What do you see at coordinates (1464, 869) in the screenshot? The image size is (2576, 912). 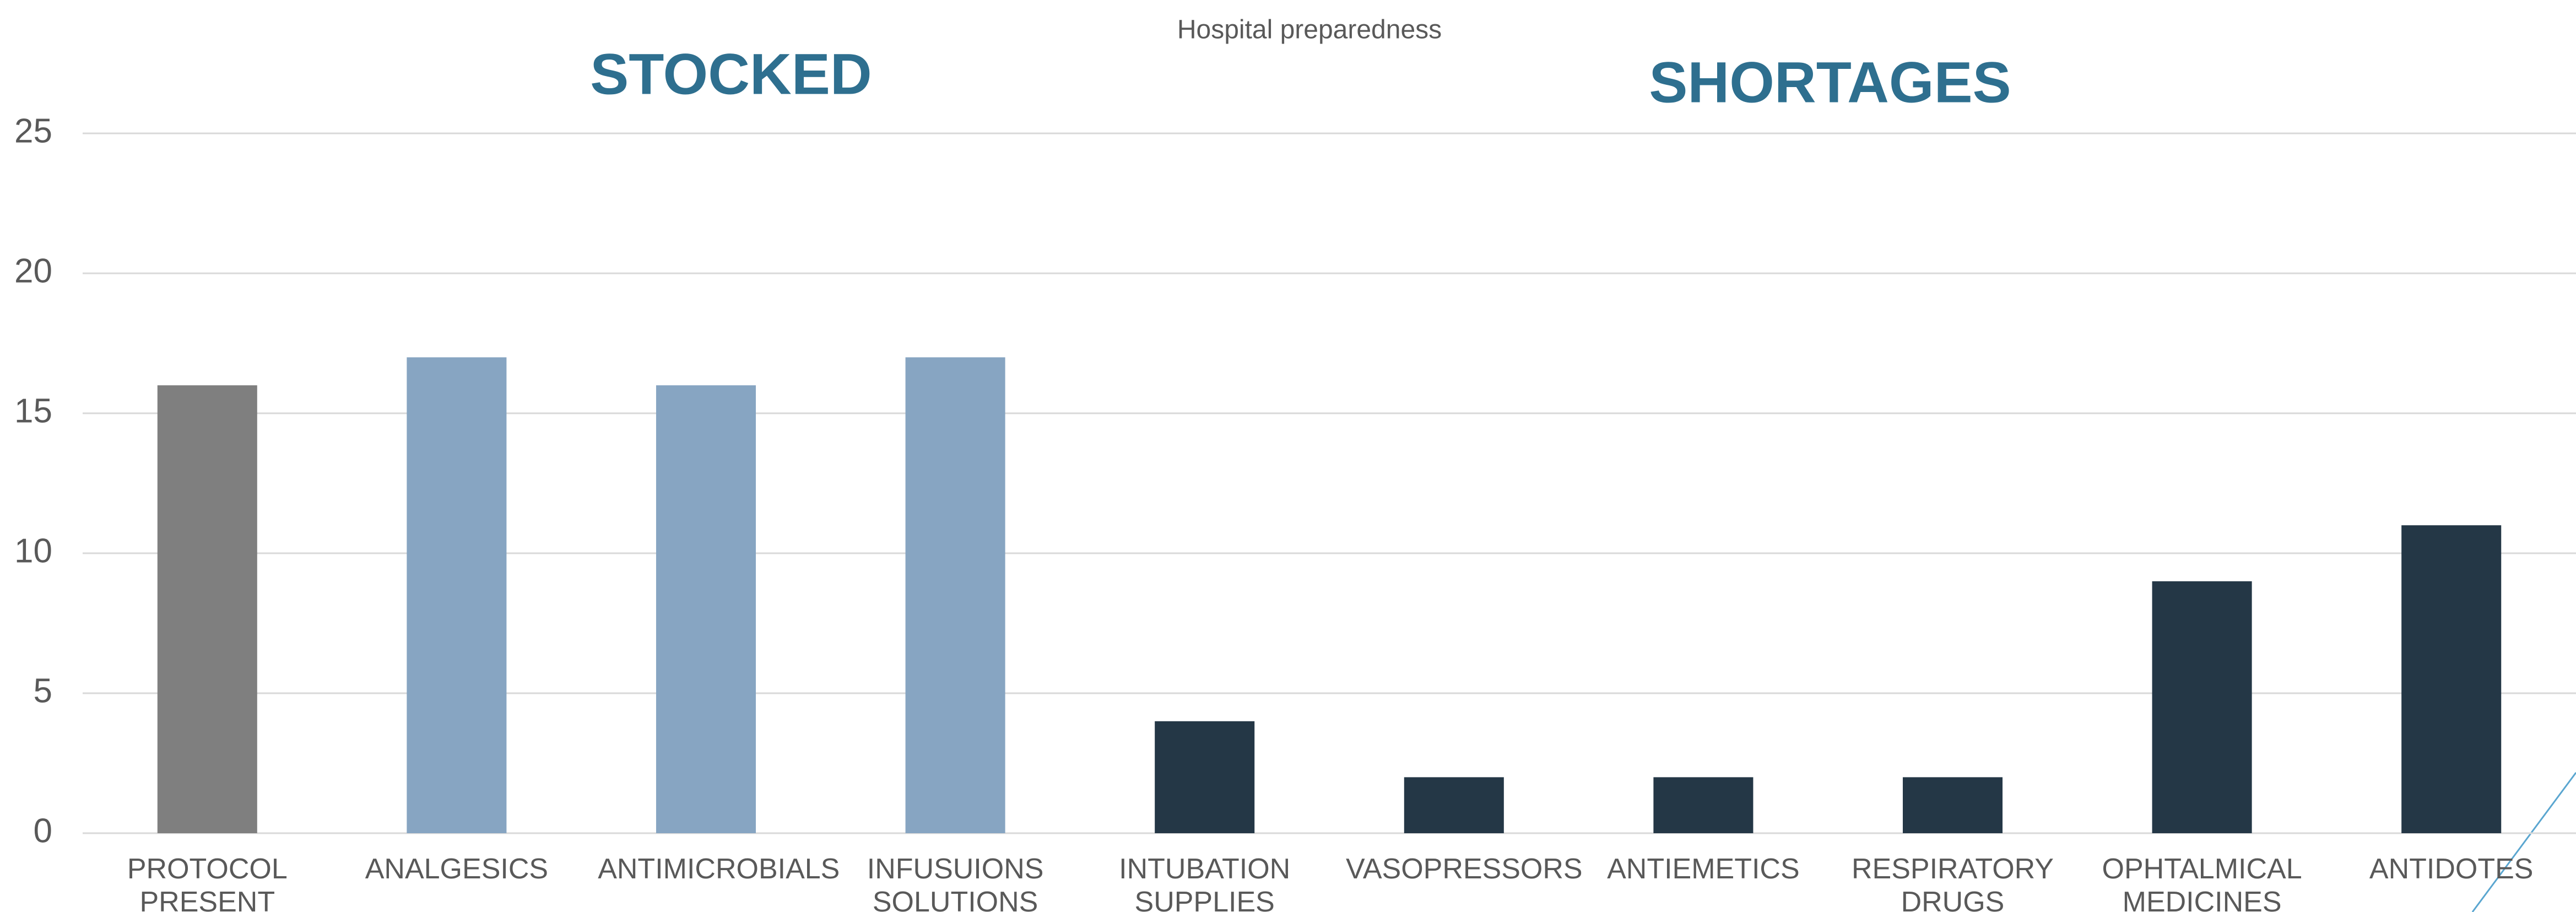 I see `x-tick-label: VASOPRESSORS` at bounding box center [1464, 869].